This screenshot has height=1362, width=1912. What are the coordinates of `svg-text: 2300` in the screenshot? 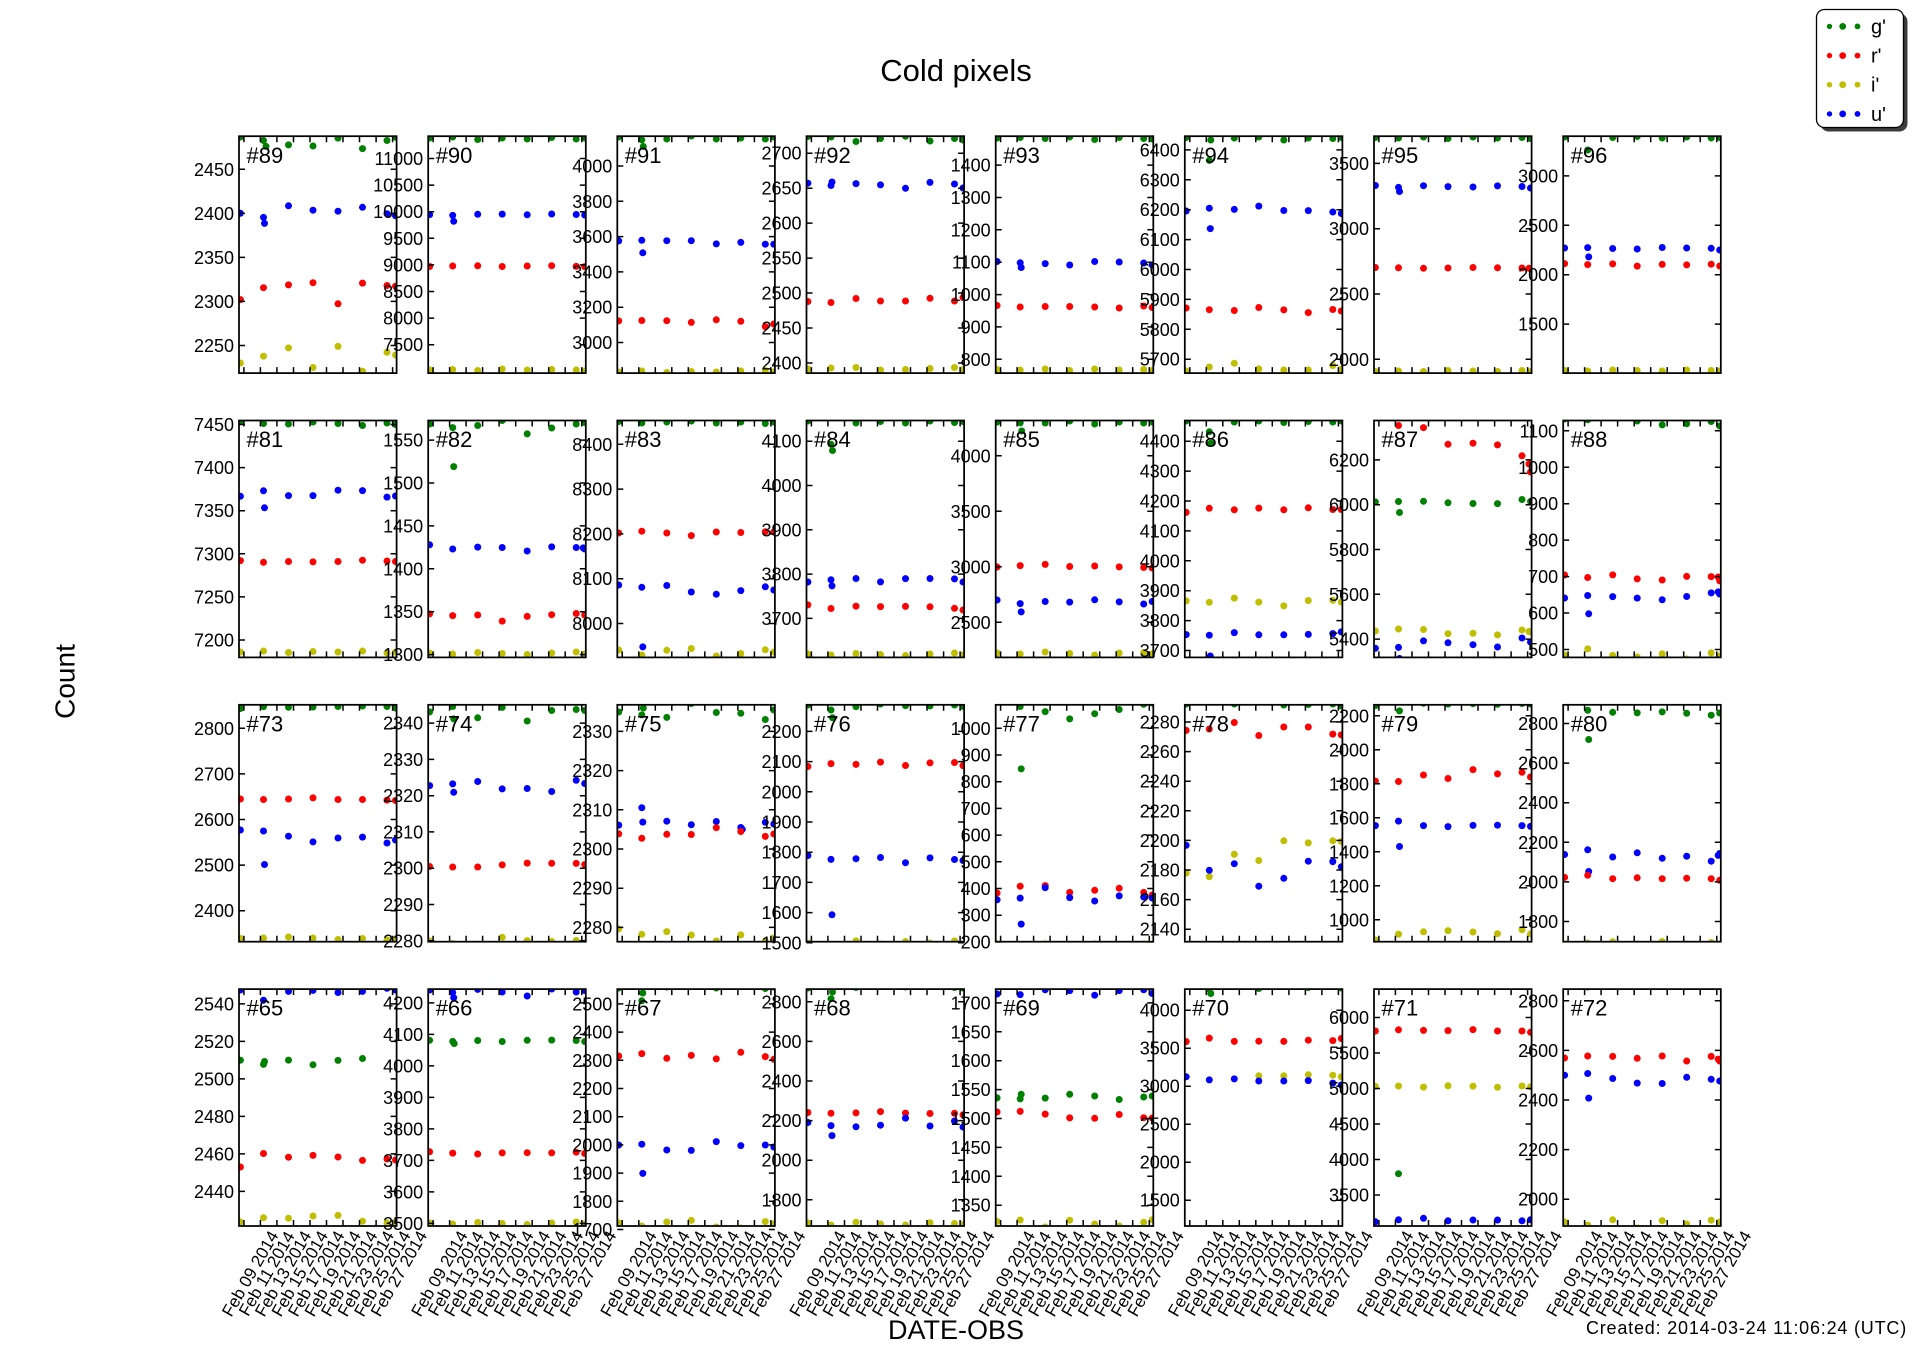 It's located at (592, 1061).